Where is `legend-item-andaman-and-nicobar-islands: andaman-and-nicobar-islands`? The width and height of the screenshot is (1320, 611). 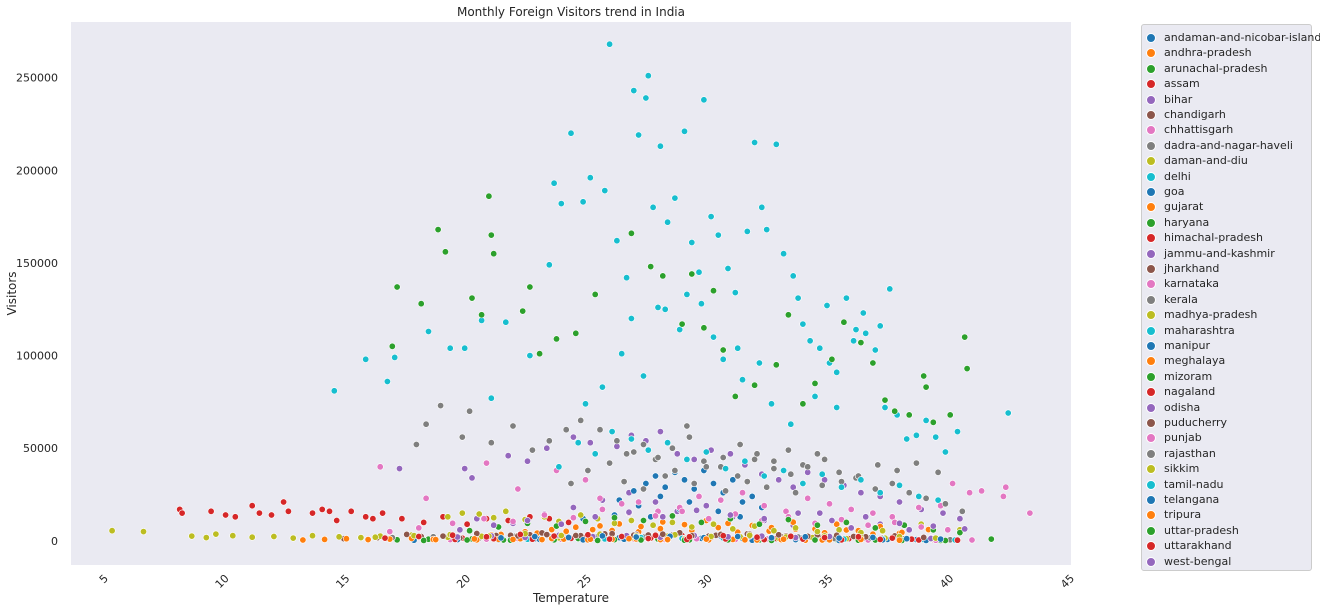
legend-item-andaman-and-nicobar-islands: andaman-and-nicobar-islands is located at coordinates (1233, 37).